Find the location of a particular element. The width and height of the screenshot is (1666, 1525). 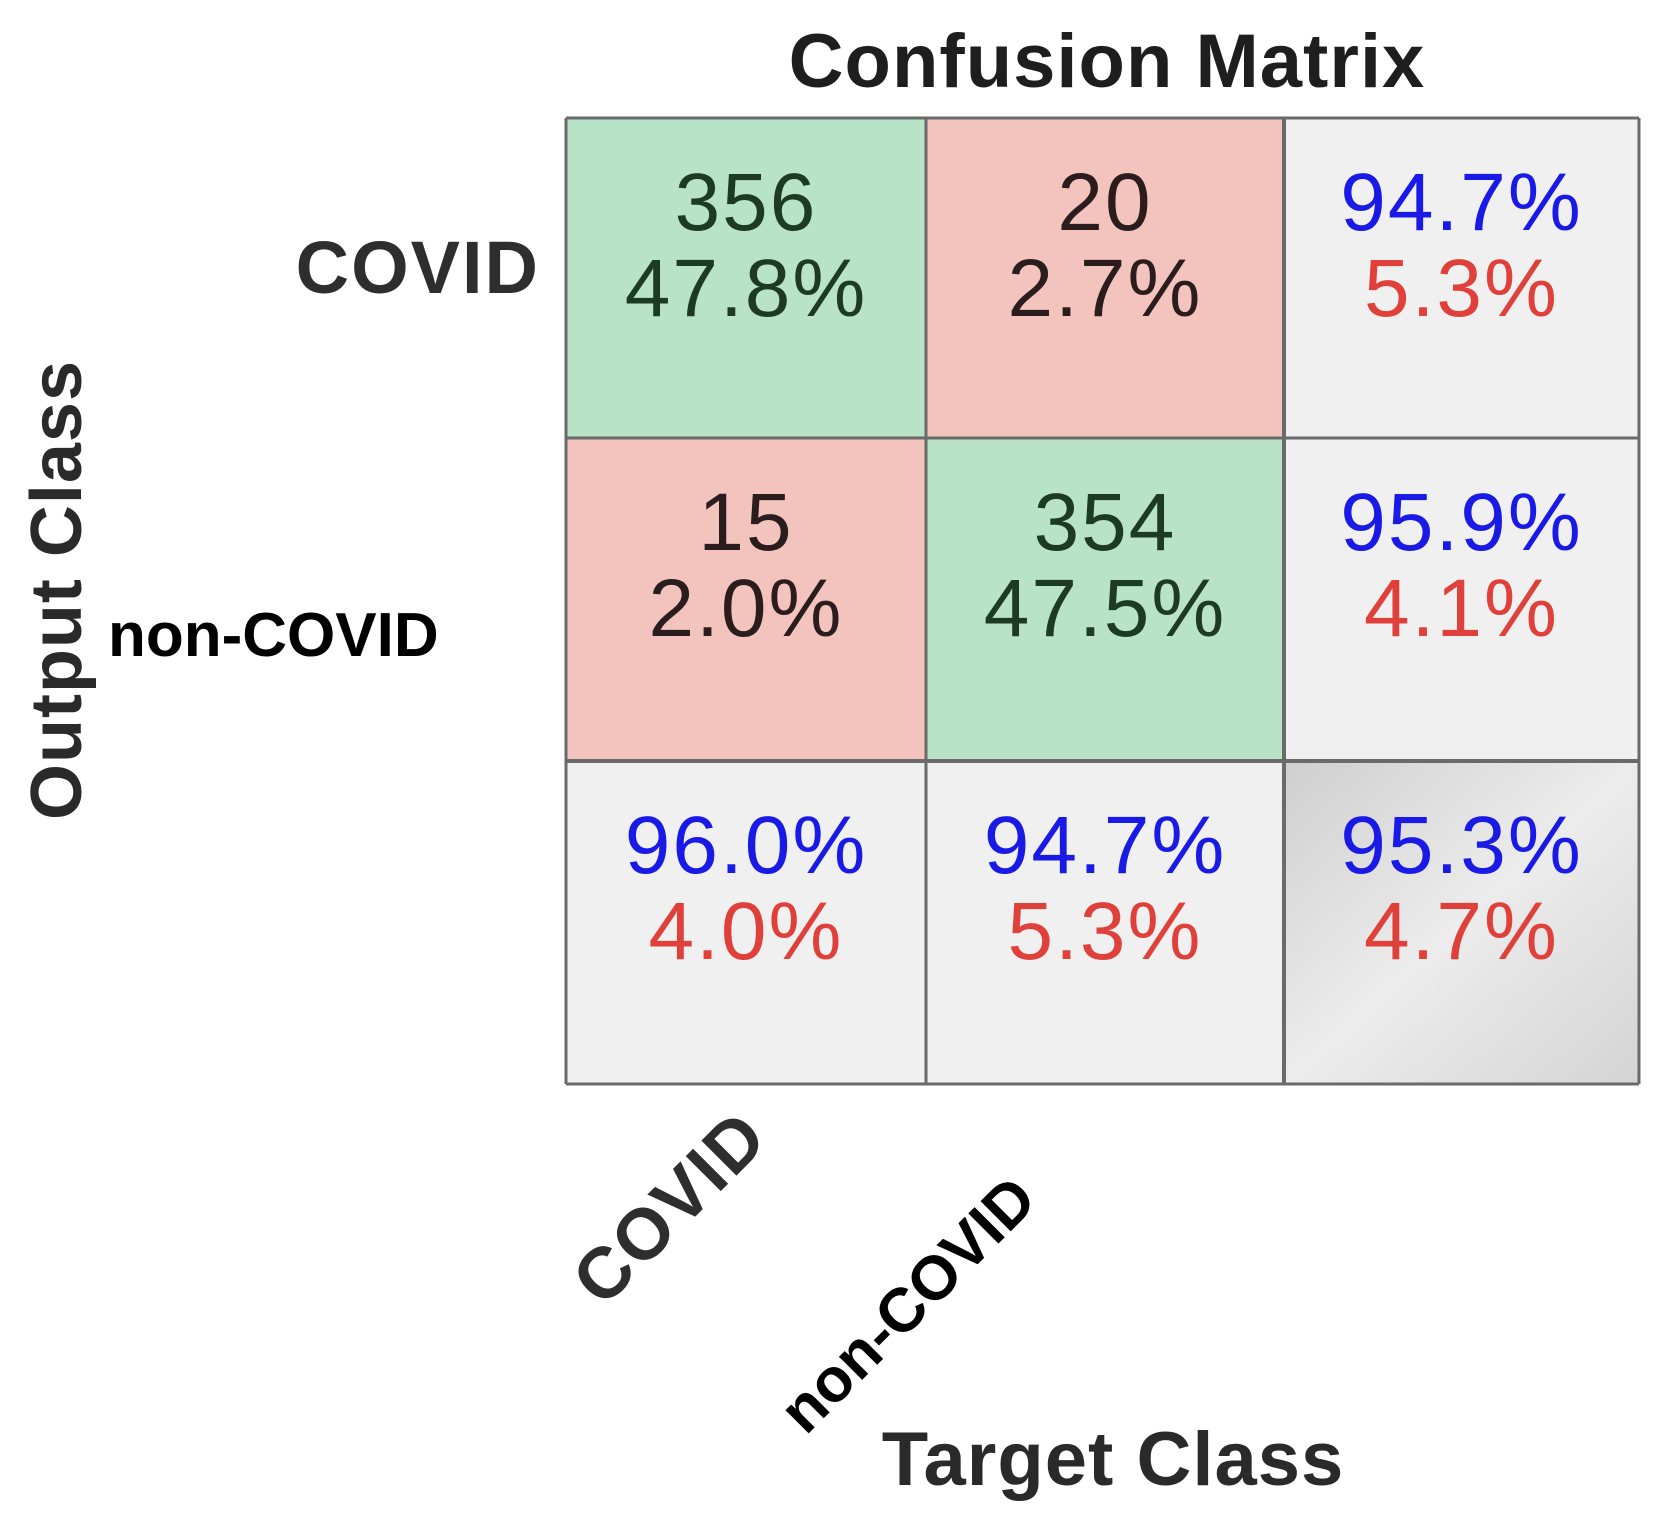

col-summary-incorrect-0: 4.0% is located at coordinates (746, 931).